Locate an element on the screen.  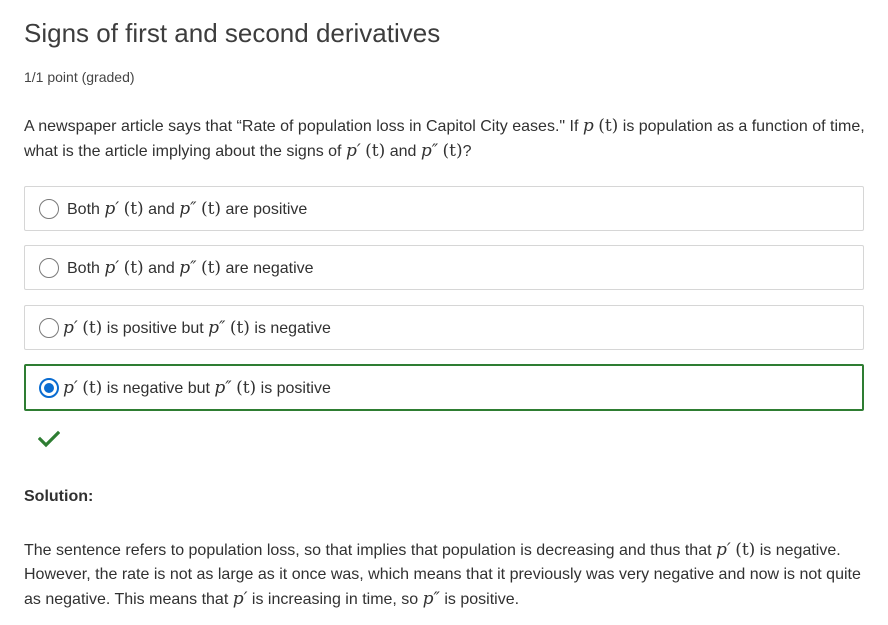
points-label: 1/1 point (graded) is located at coordinates (79, 77).